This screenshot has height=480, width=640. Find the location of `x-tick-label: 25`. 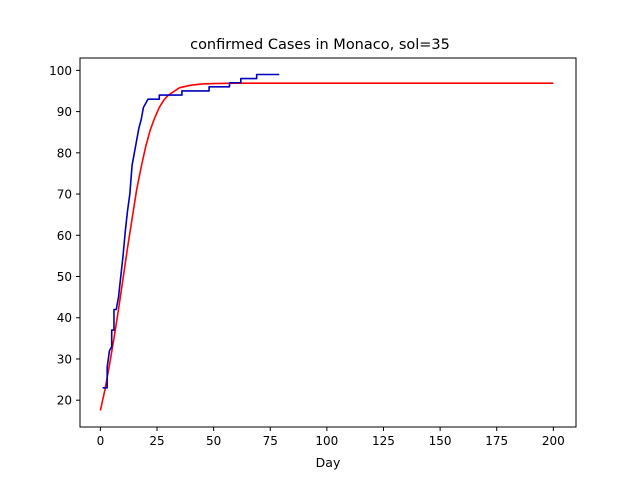

x-tick-label: 25 is located at coordinates (156, 441).